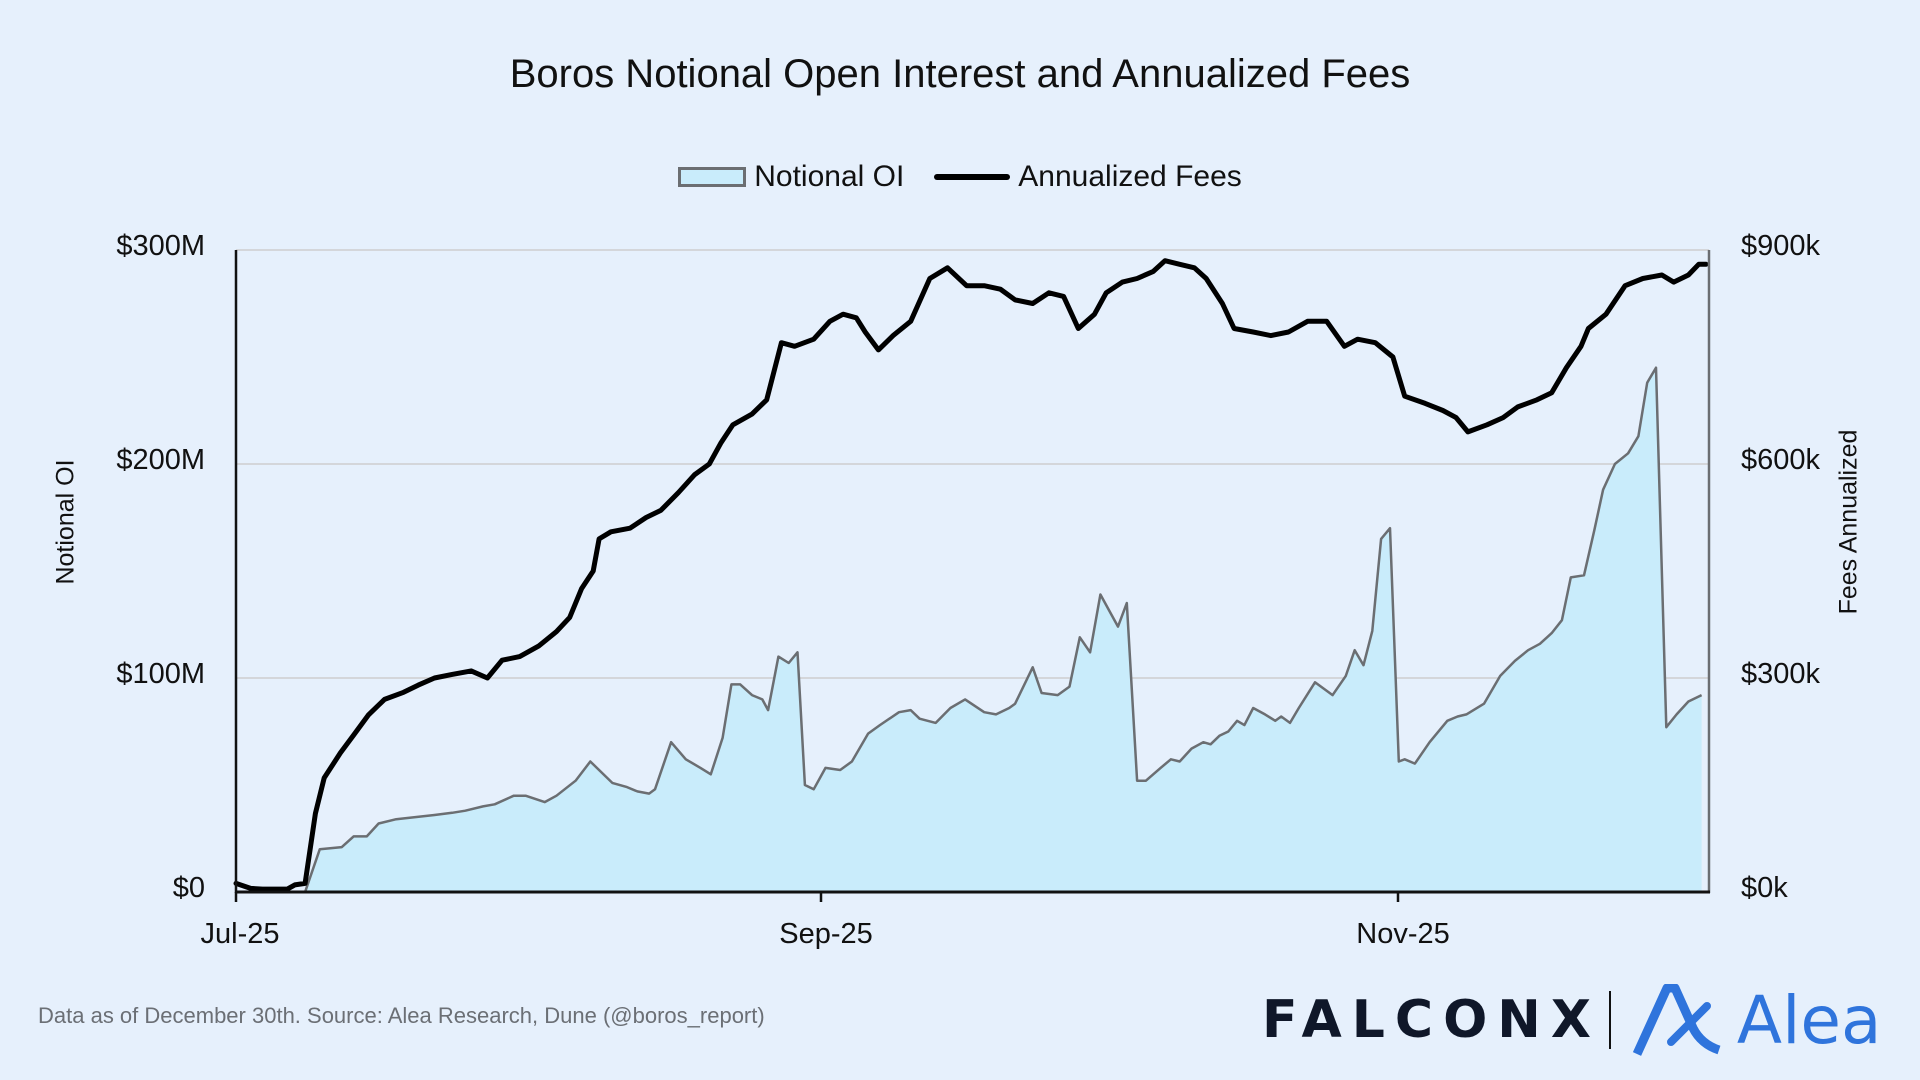  I want to click on alea-logo: Alea, so click(1756, 1020).